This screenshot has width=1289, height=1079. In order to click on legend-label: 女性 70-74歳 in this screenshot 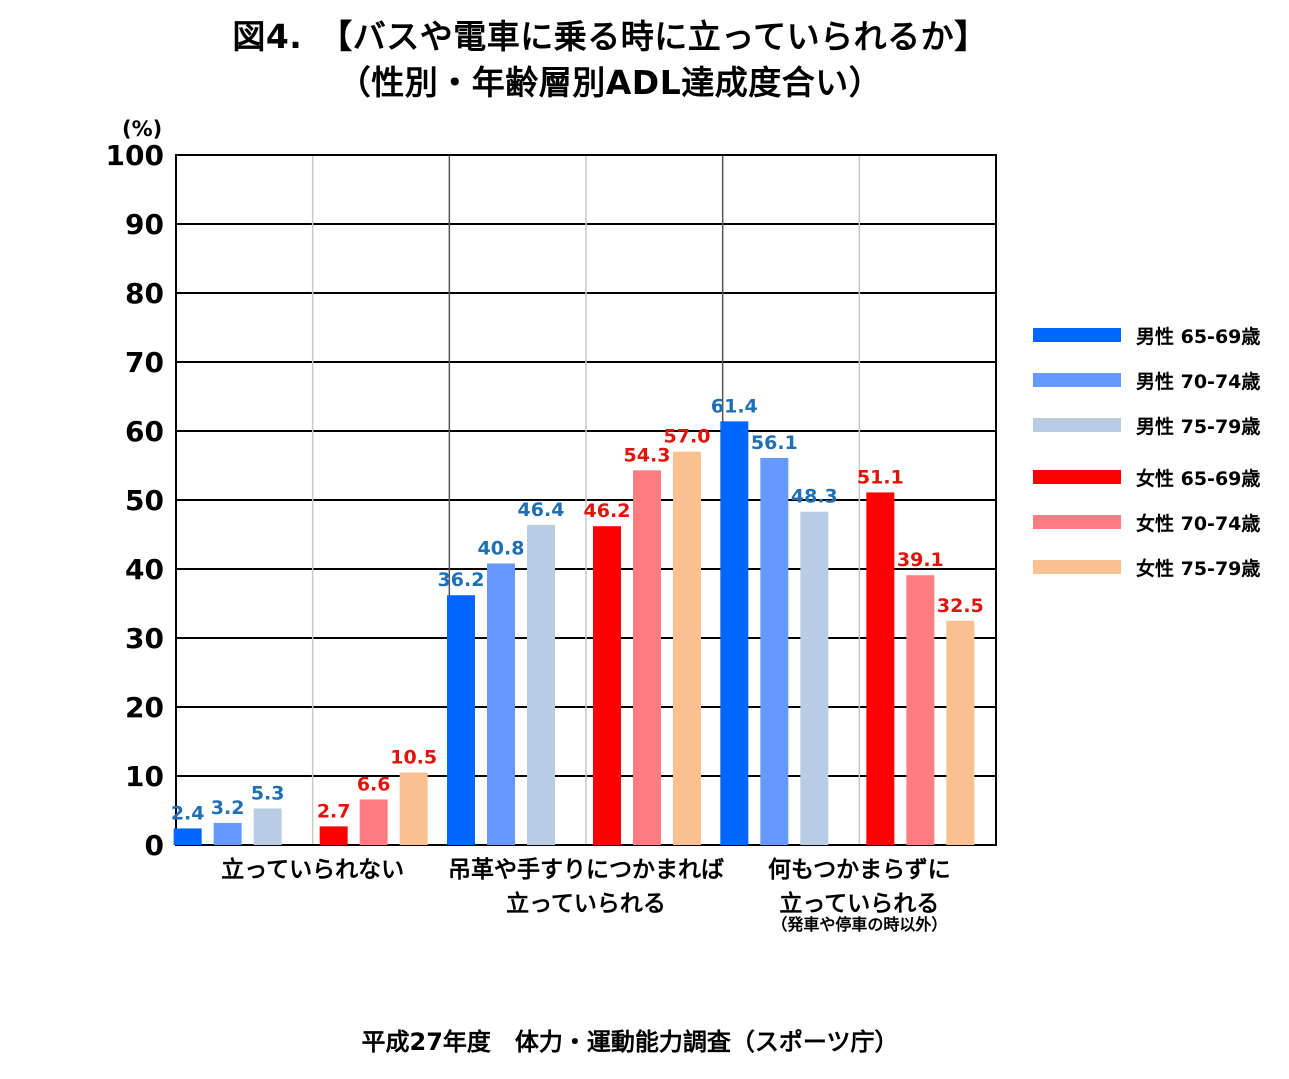, I will do `click(1198, 523)`.